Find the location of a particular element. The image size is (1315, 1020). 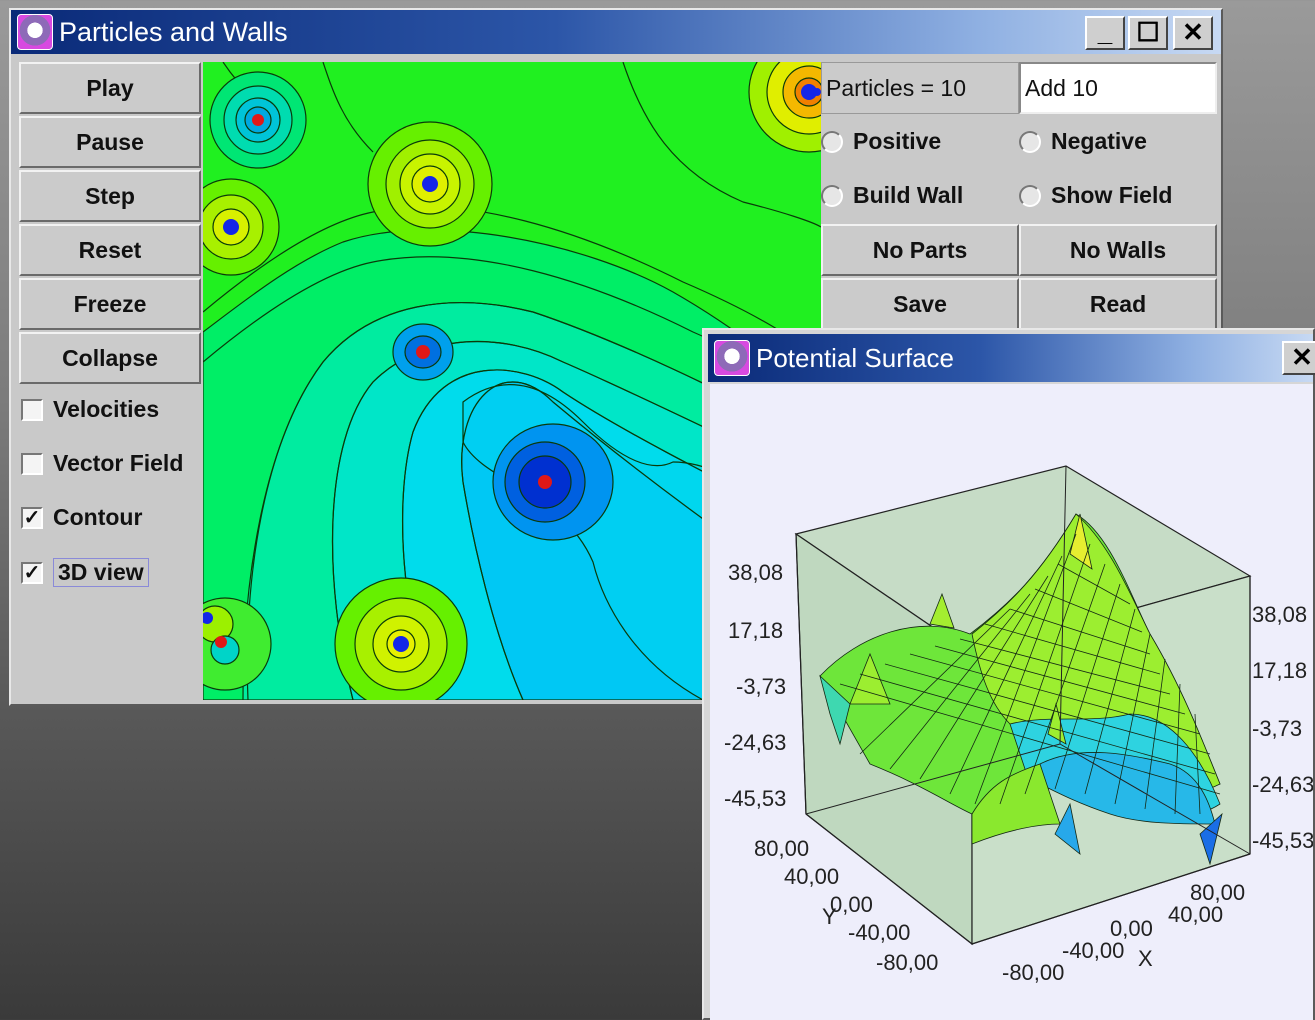

x-tick: 40,00 is located at coordinates (1195, 914).